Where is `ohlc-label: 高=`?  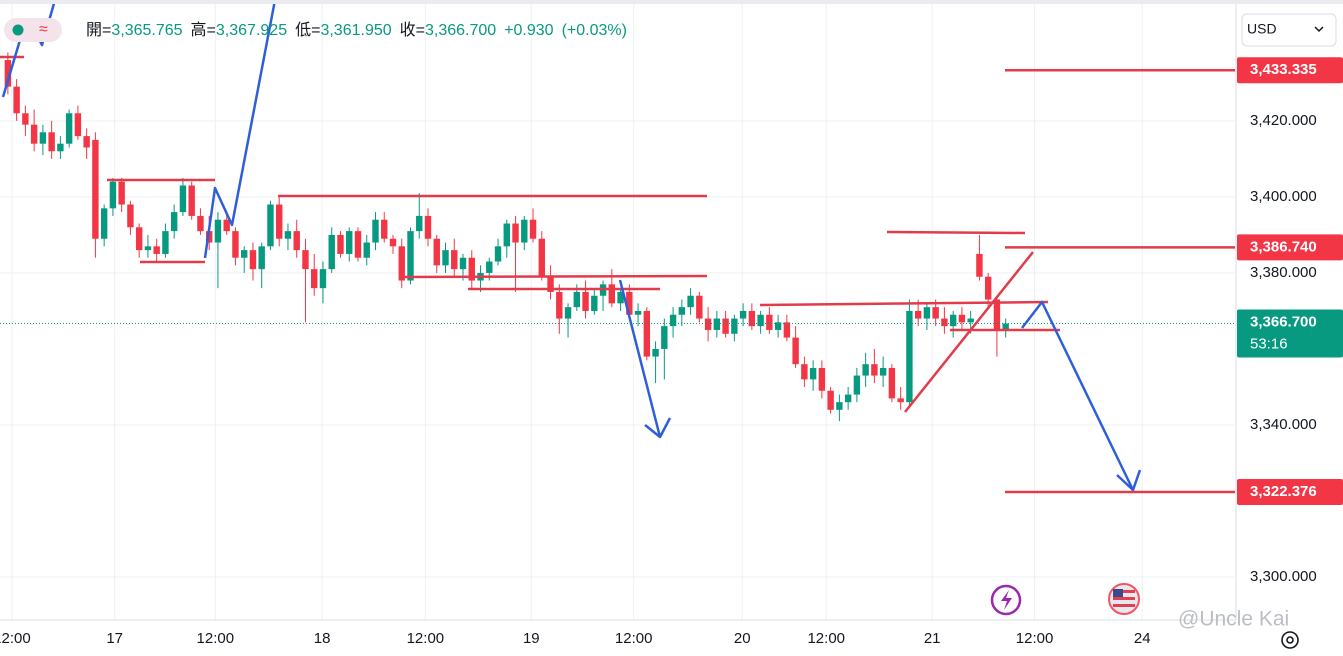
ohlc-label: 高= is located at coordinates (203, 30).